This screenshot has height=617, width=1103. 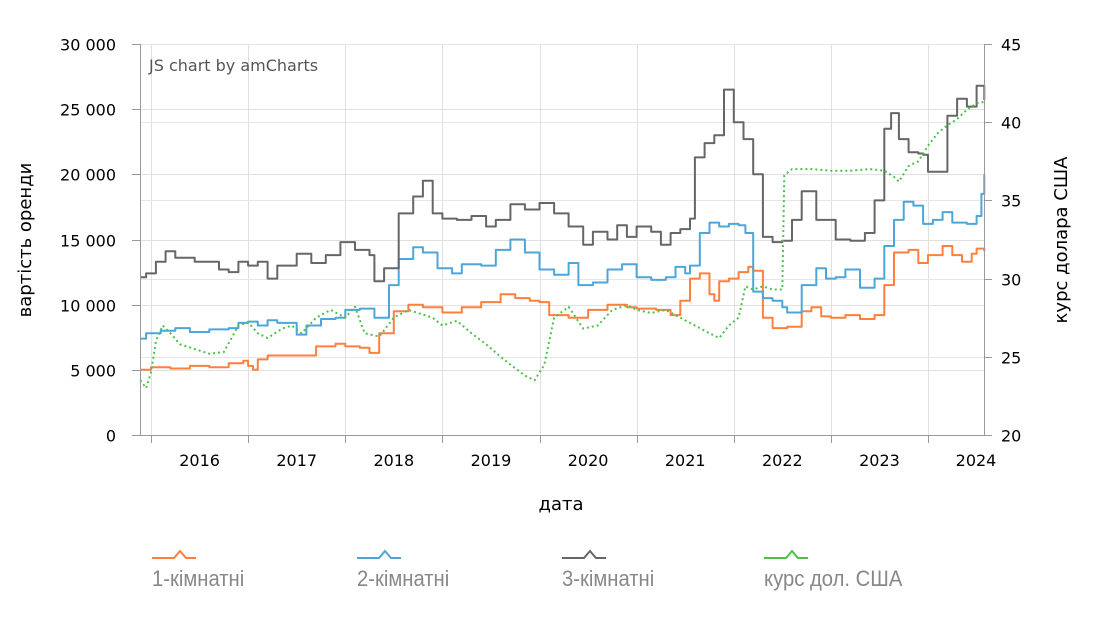 I want to click on right-tick-label: 25, so click(x=1011, y=358).